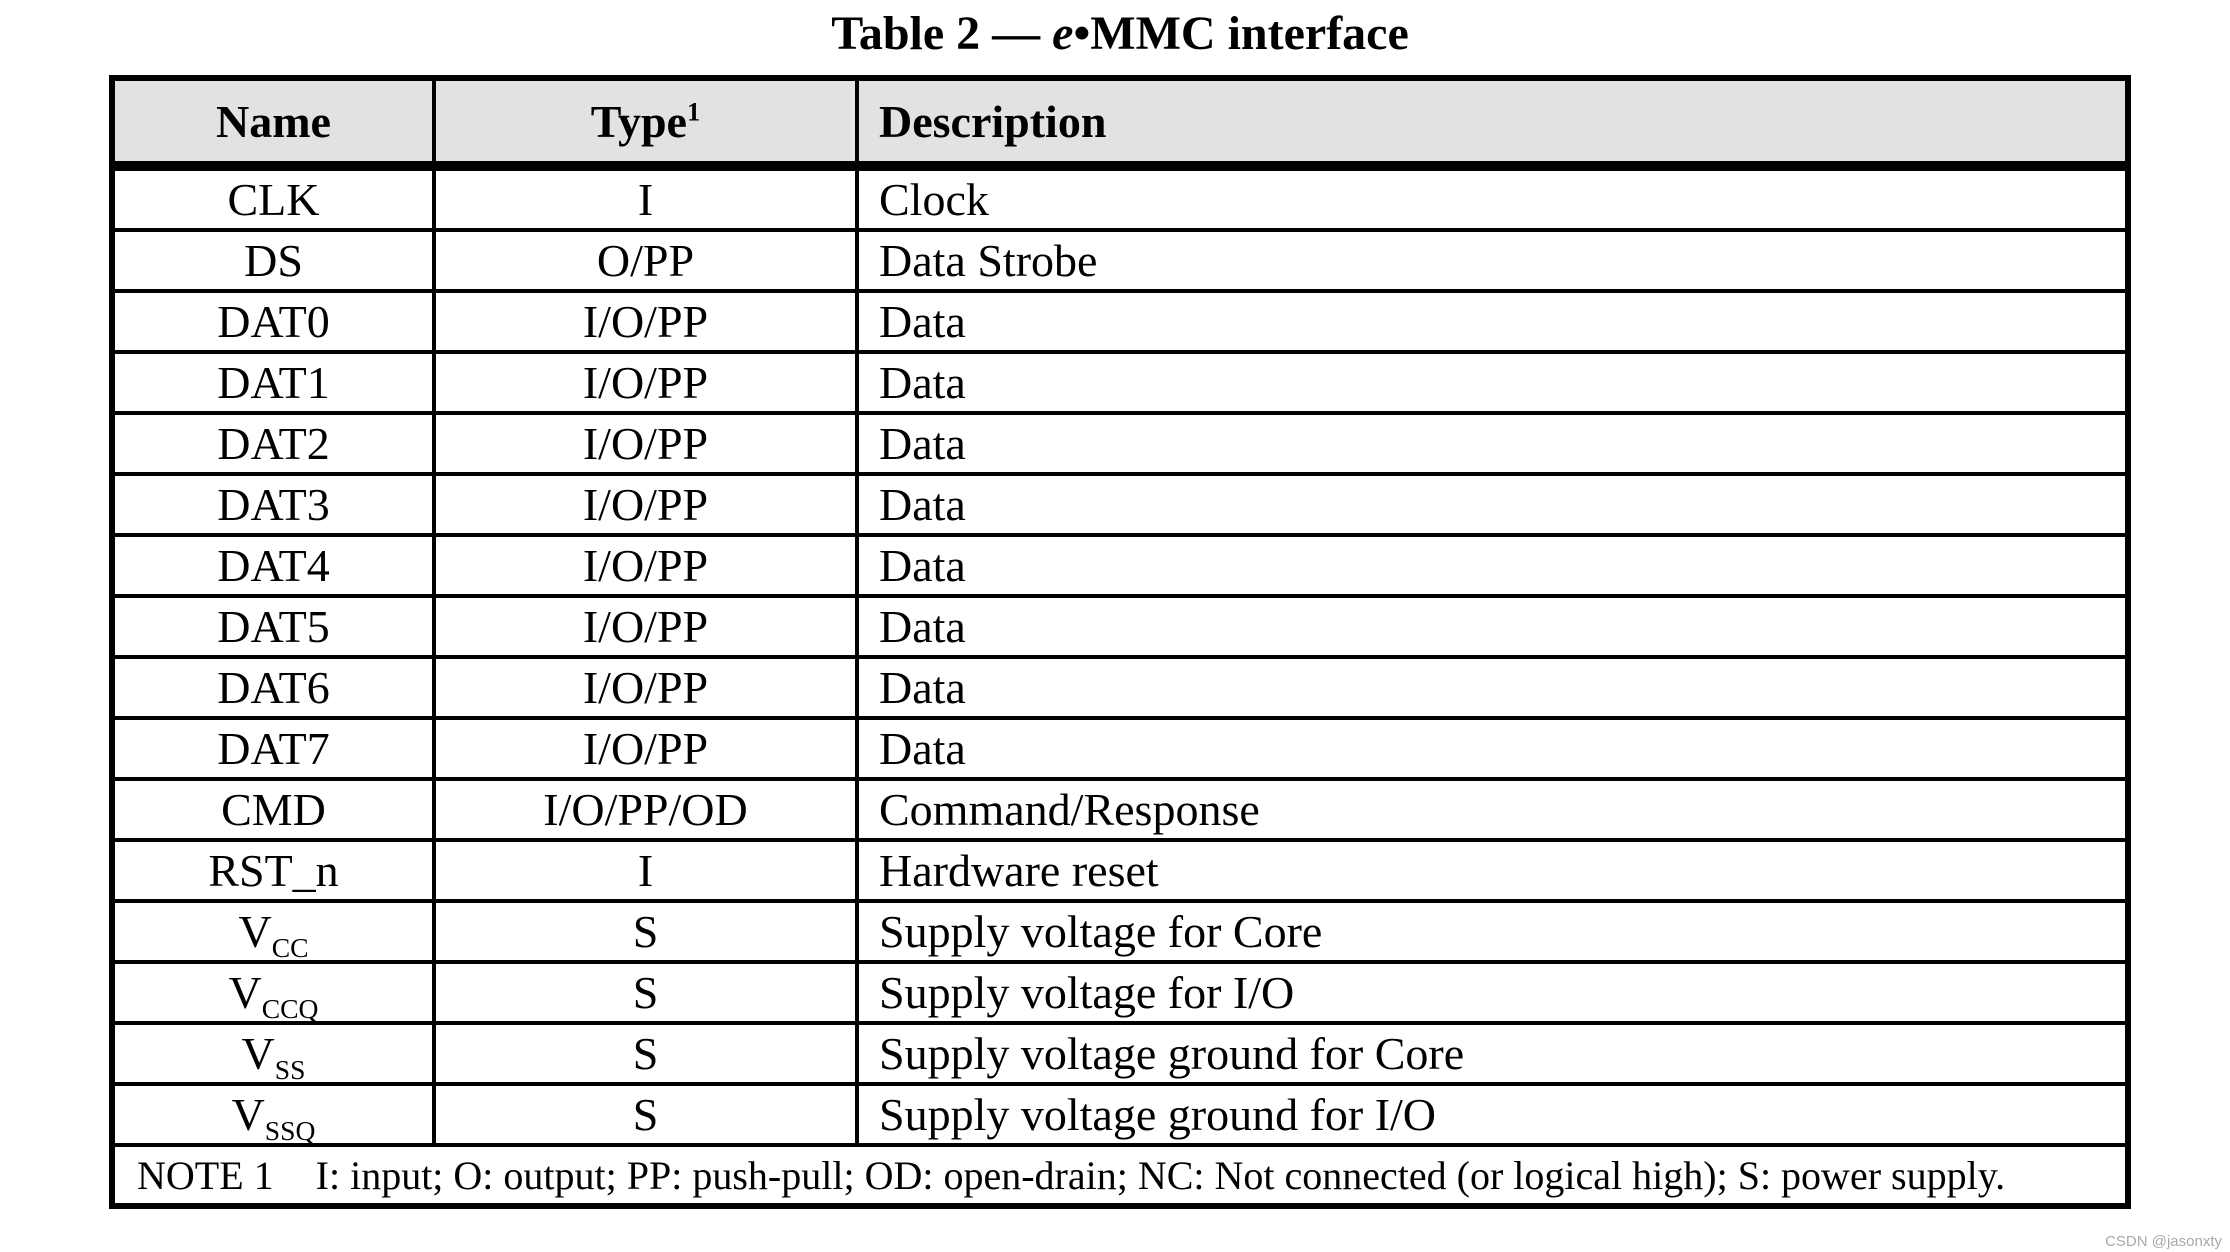  What do you see at coordinates (1492, 123) in the screenshot?
I see `header-description: Description` at bounding box center [1492, 123].